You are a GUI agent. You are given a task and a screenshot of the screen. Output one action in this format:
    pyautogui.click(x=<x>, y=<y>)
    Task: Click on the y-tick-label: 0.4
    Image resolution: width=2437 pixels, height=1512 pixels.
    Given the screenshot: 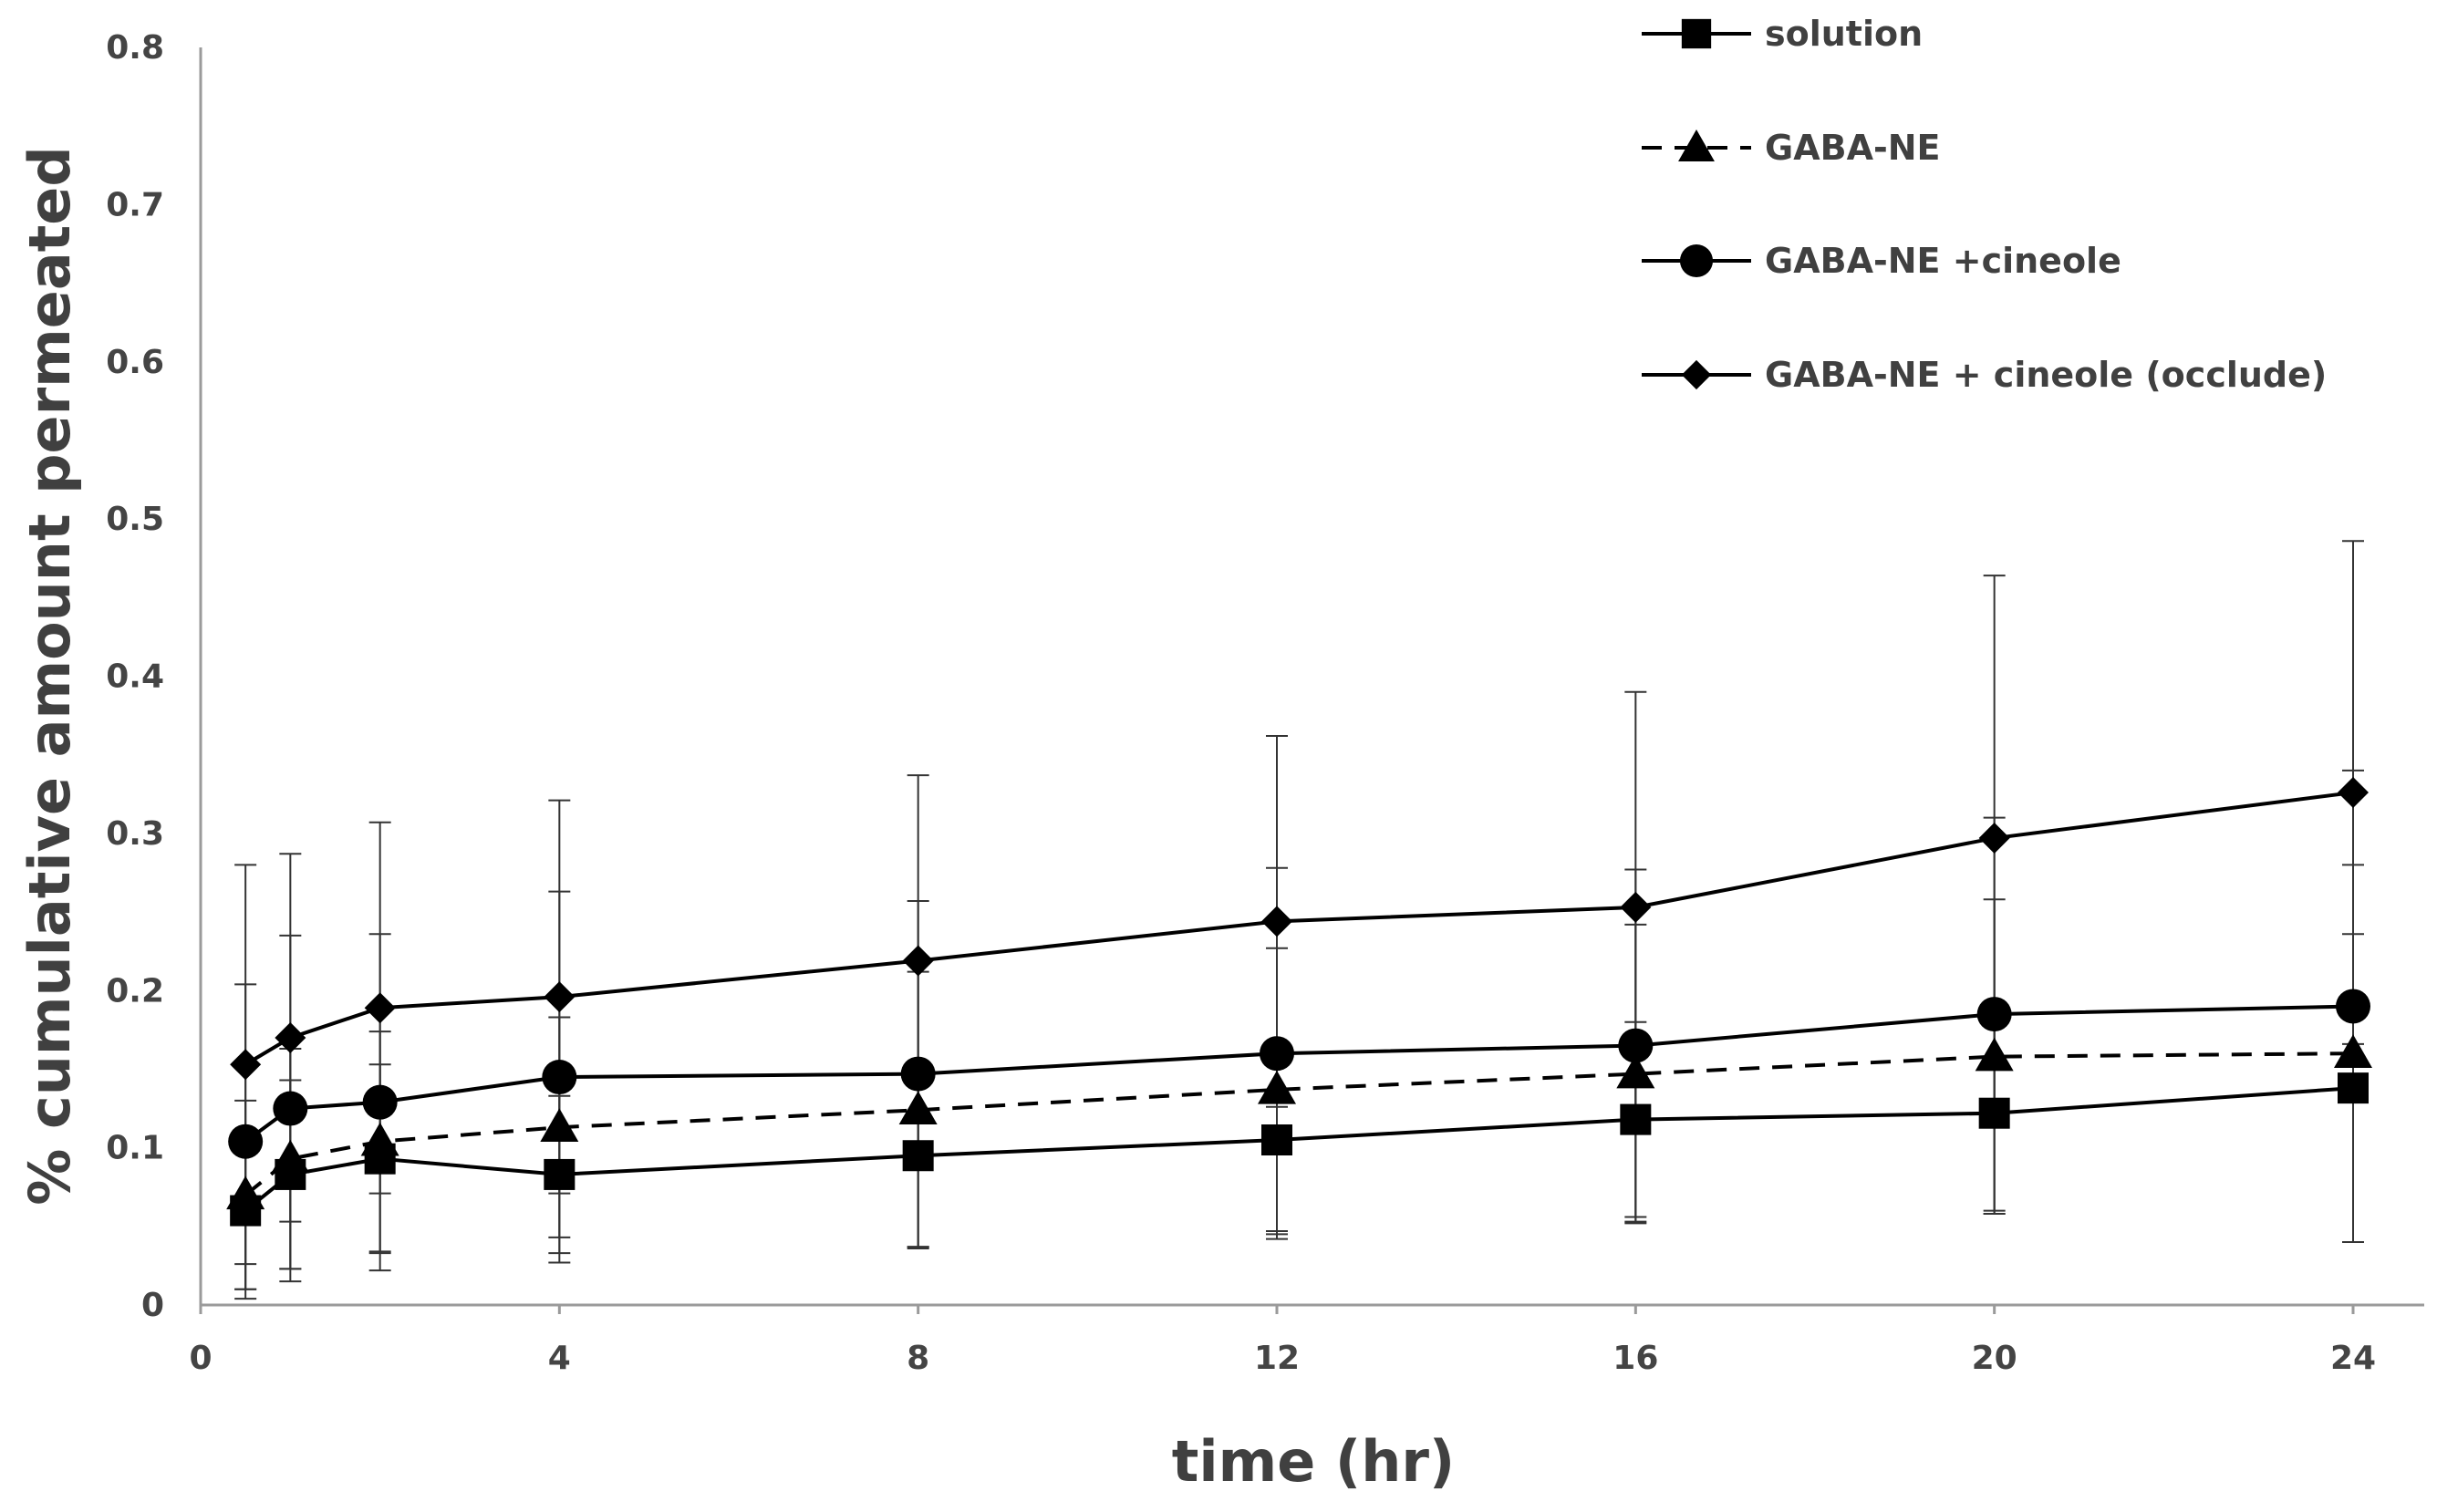 What is the action you would take?
    pyautogui.click(x=135, y=677)
    